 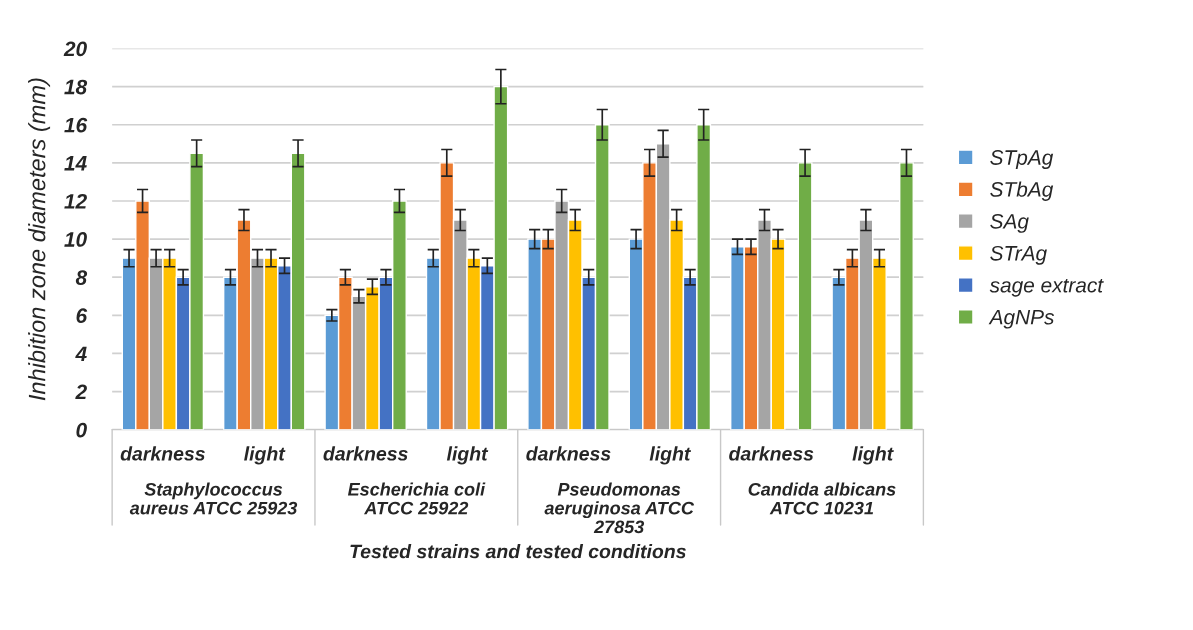 I want to click on y-tick-label: 2, so click(x=81, y=392).